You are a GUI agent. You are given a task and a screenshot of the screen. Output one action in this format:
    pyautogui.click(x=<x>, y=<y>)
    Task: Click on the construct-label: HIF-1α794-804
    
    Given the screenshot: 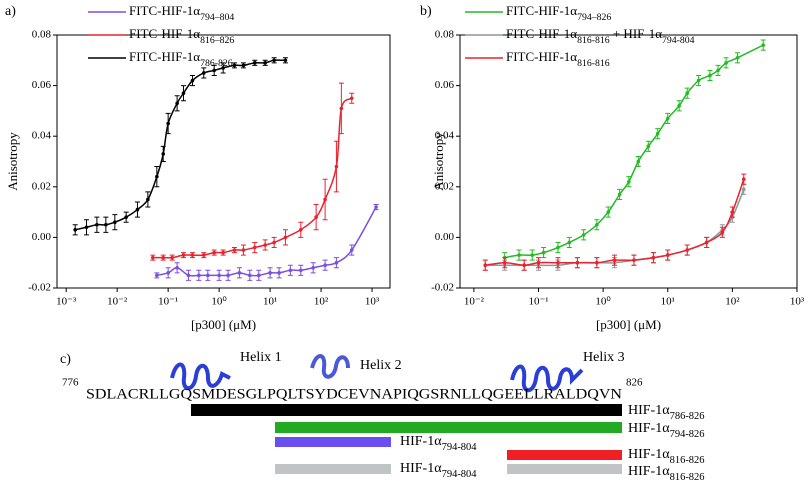 What is the action you would take?
    pyautogui.click(x=438, y=470)
    